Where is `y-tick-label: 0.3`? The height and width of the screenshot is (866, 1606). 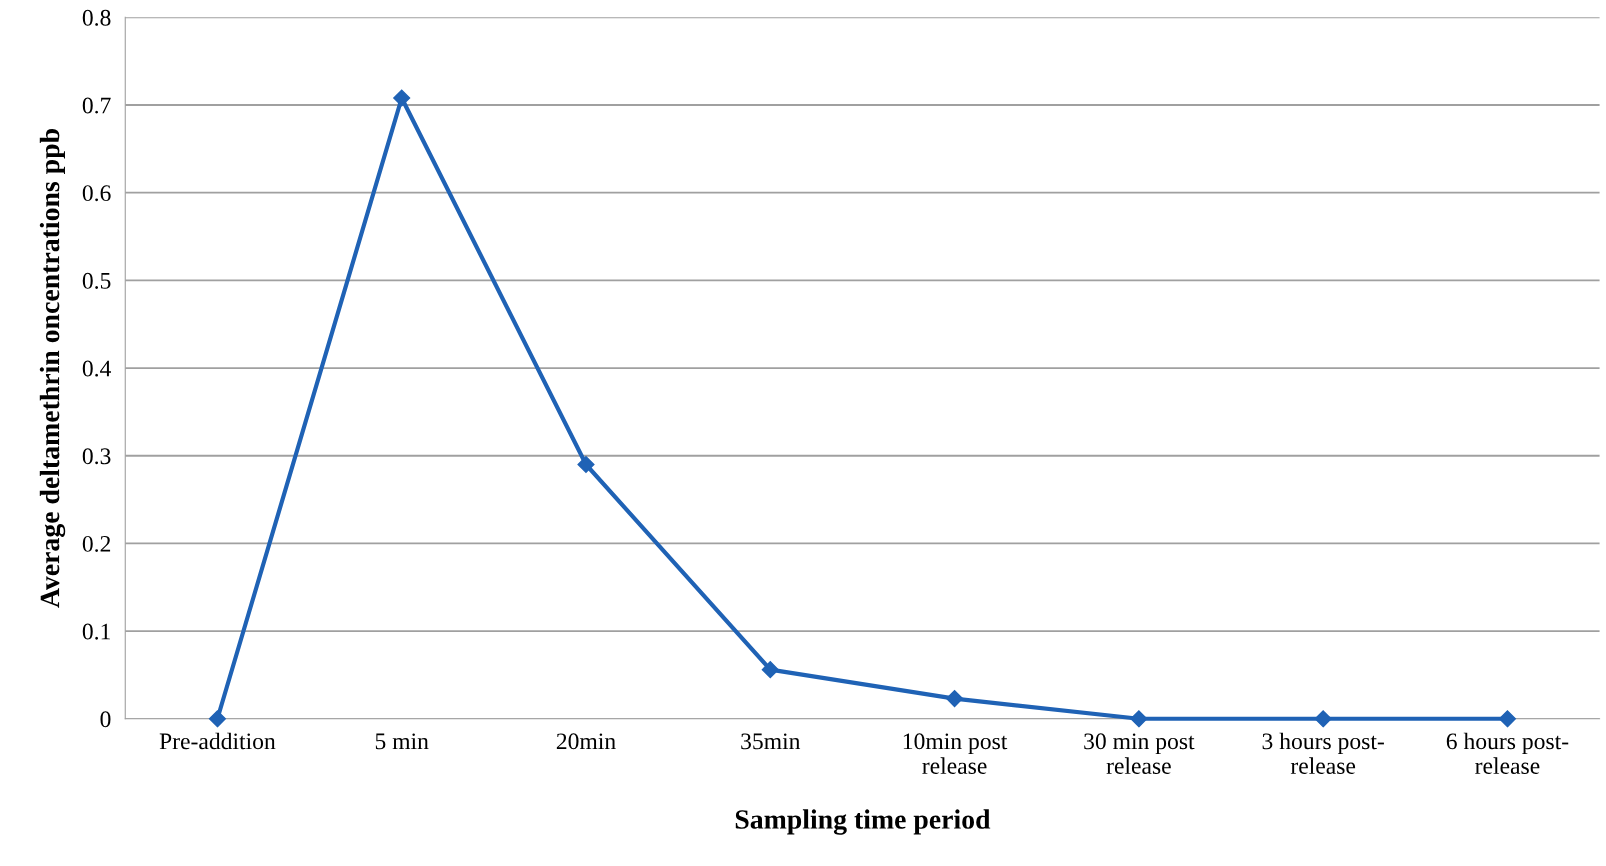
y-tick-label: 0.3 is located at coordinates (96, 456).